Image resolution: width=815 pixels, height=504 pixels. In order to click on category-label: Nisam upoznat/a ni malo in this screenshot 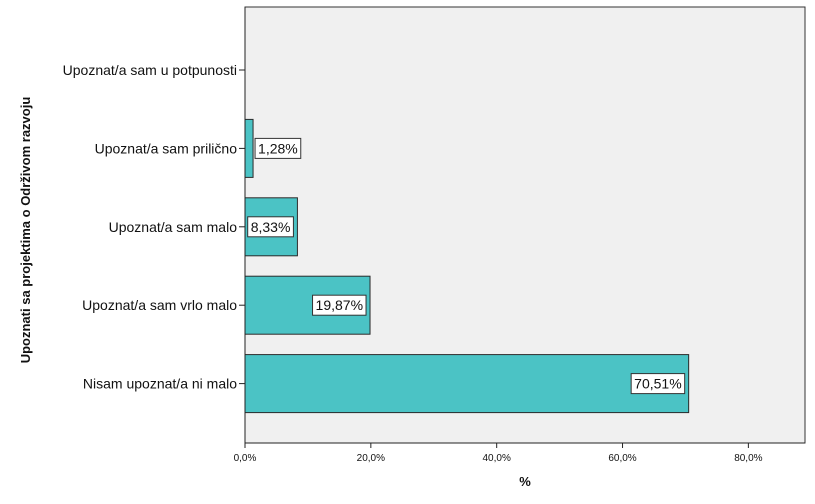, I will do `click(160, 384)`.